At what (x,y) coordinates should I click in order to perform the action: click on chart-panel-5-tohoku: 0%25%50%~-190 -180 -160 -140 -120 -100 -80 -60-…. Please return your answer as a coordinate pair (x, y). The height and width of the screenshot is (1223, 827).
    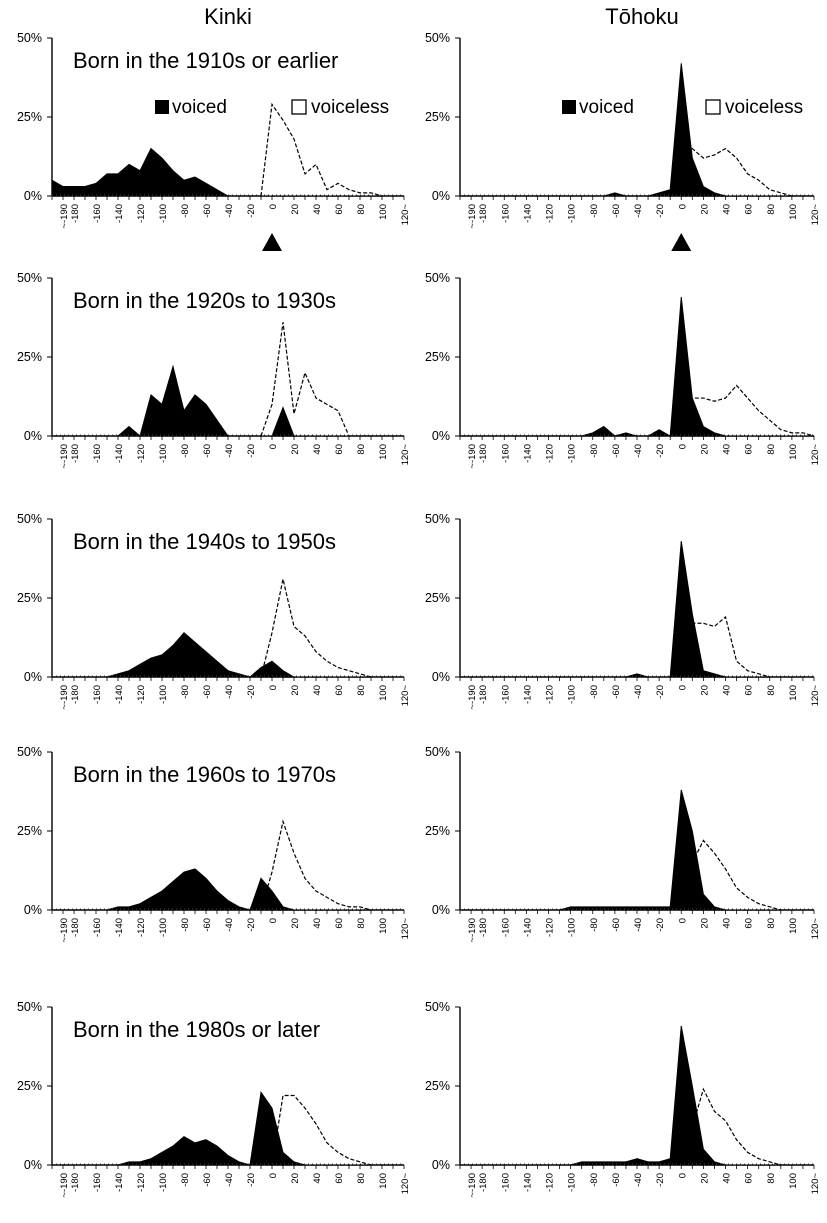
    Looking at the image, I should click on (623, 1099).